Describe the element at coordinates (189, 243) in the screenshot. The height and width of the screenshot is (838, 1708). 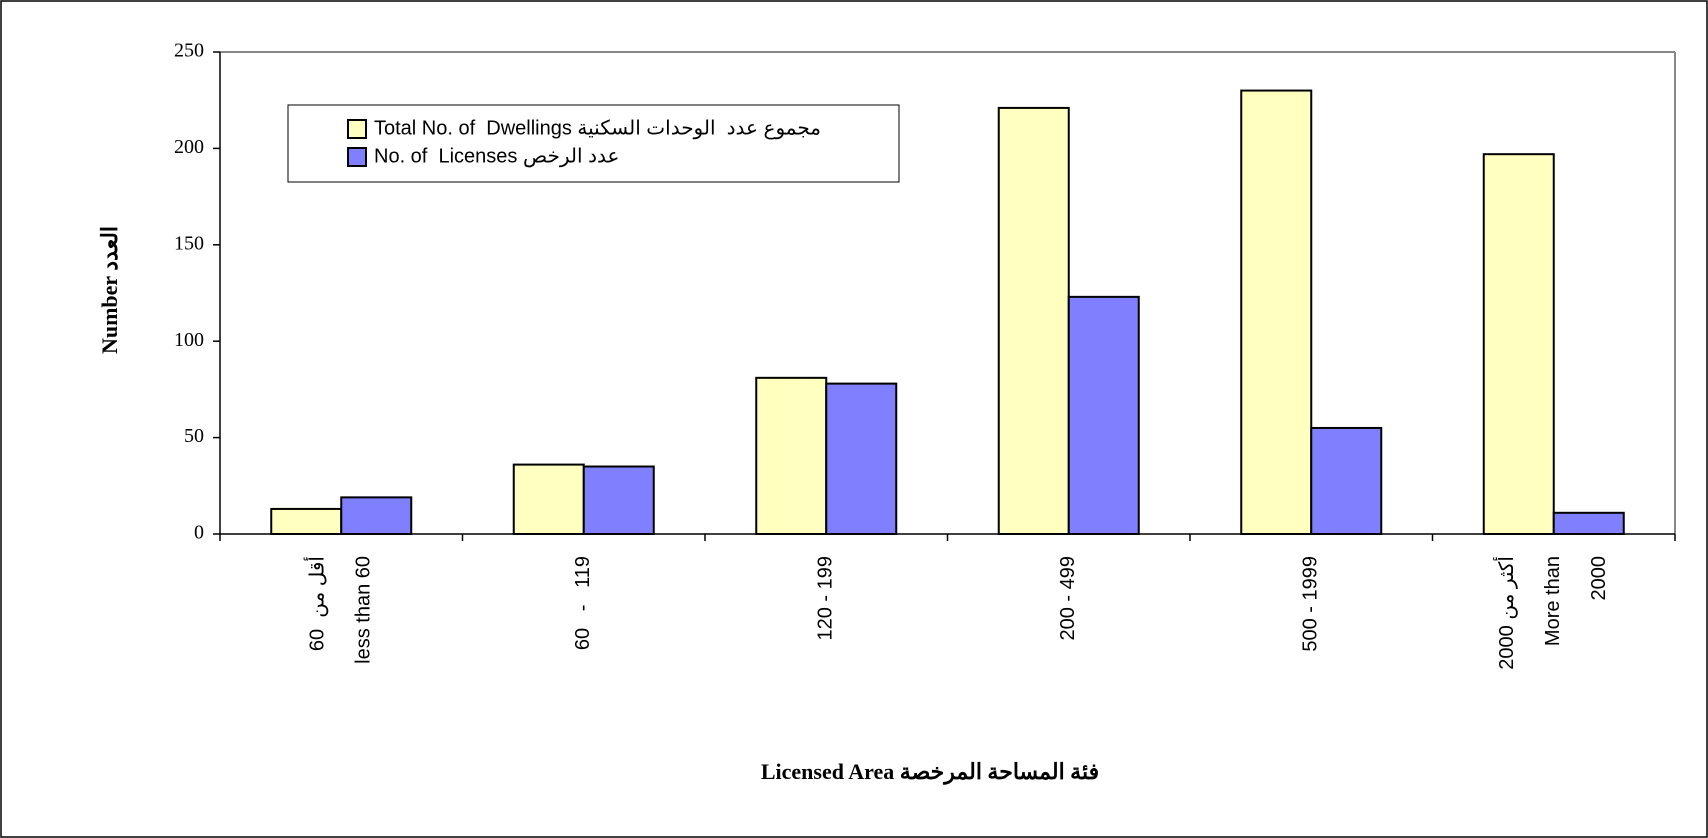
I see `y-tick-label: 150` at that location.